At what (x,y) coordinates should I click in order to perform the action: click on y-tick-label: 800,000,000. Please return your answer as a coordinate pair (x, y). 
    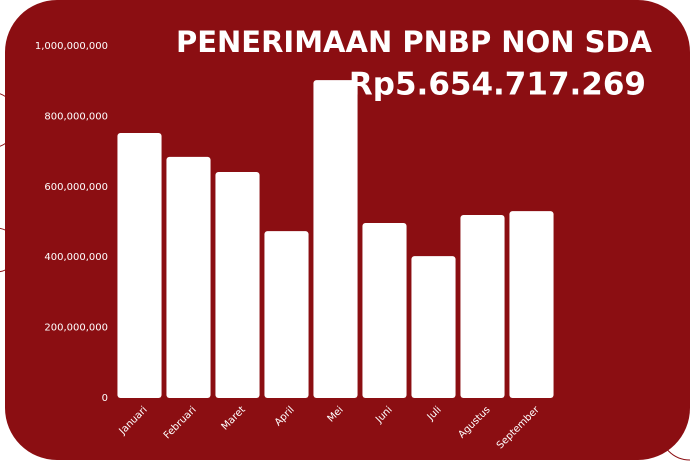
    Looking at the image, I should click on (76, 116).